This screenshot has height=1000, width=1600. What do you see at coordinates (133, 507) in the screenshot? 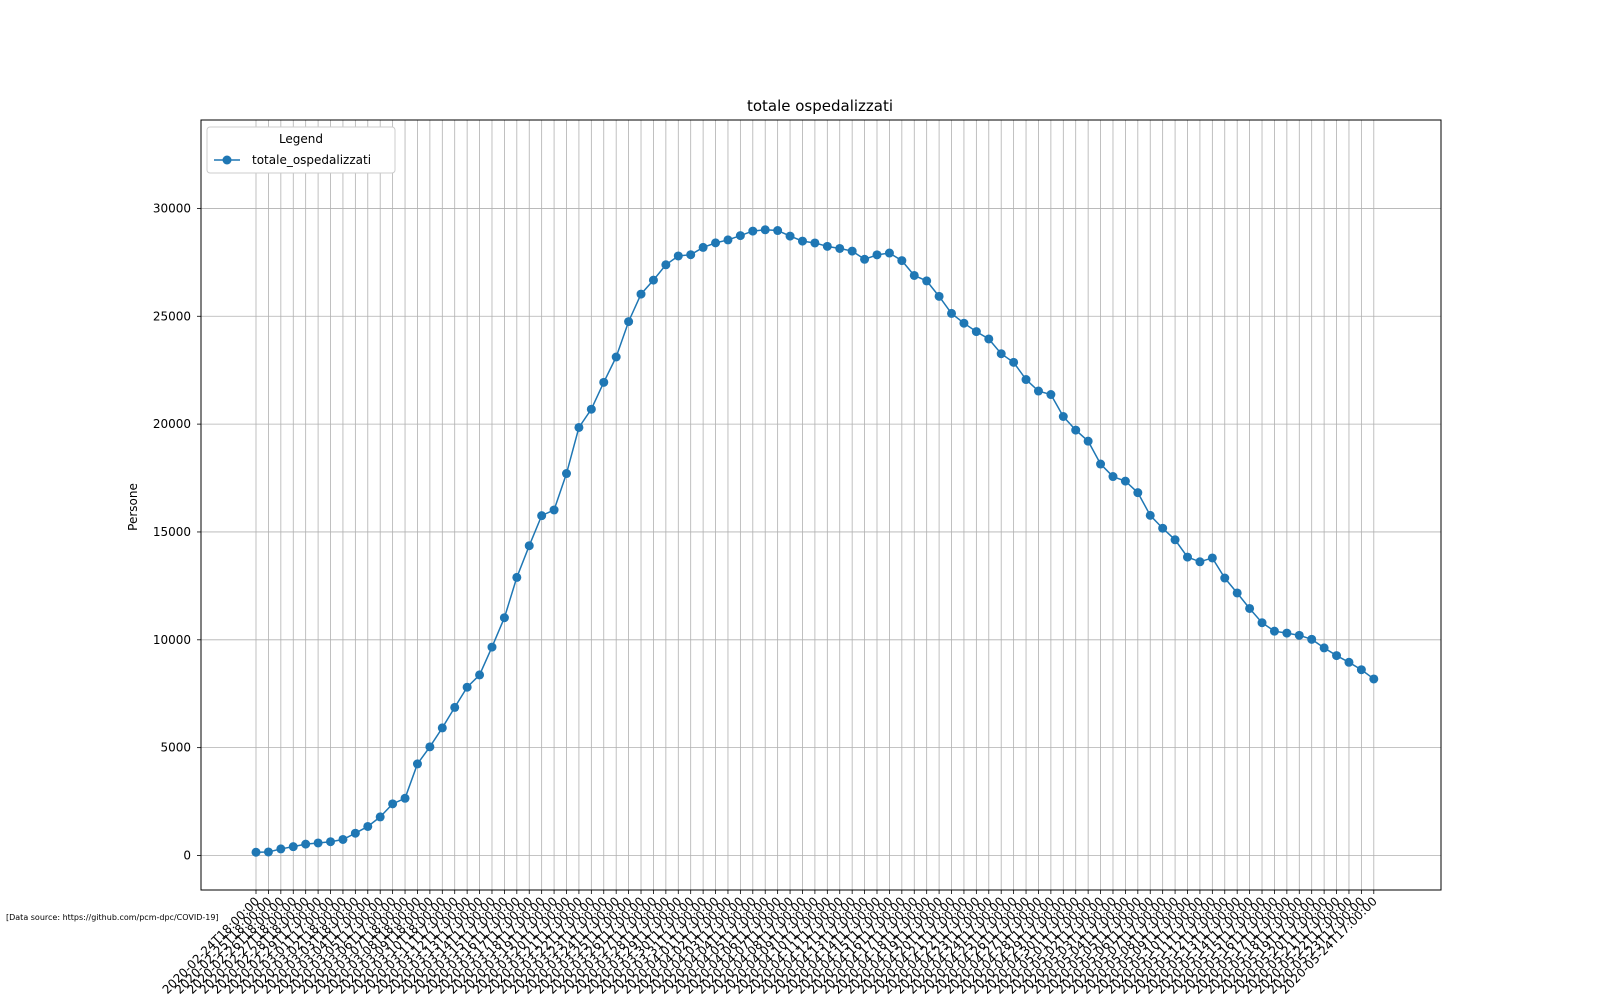
I see `y-axis-label: Persone` at bounding box center [133, 507].